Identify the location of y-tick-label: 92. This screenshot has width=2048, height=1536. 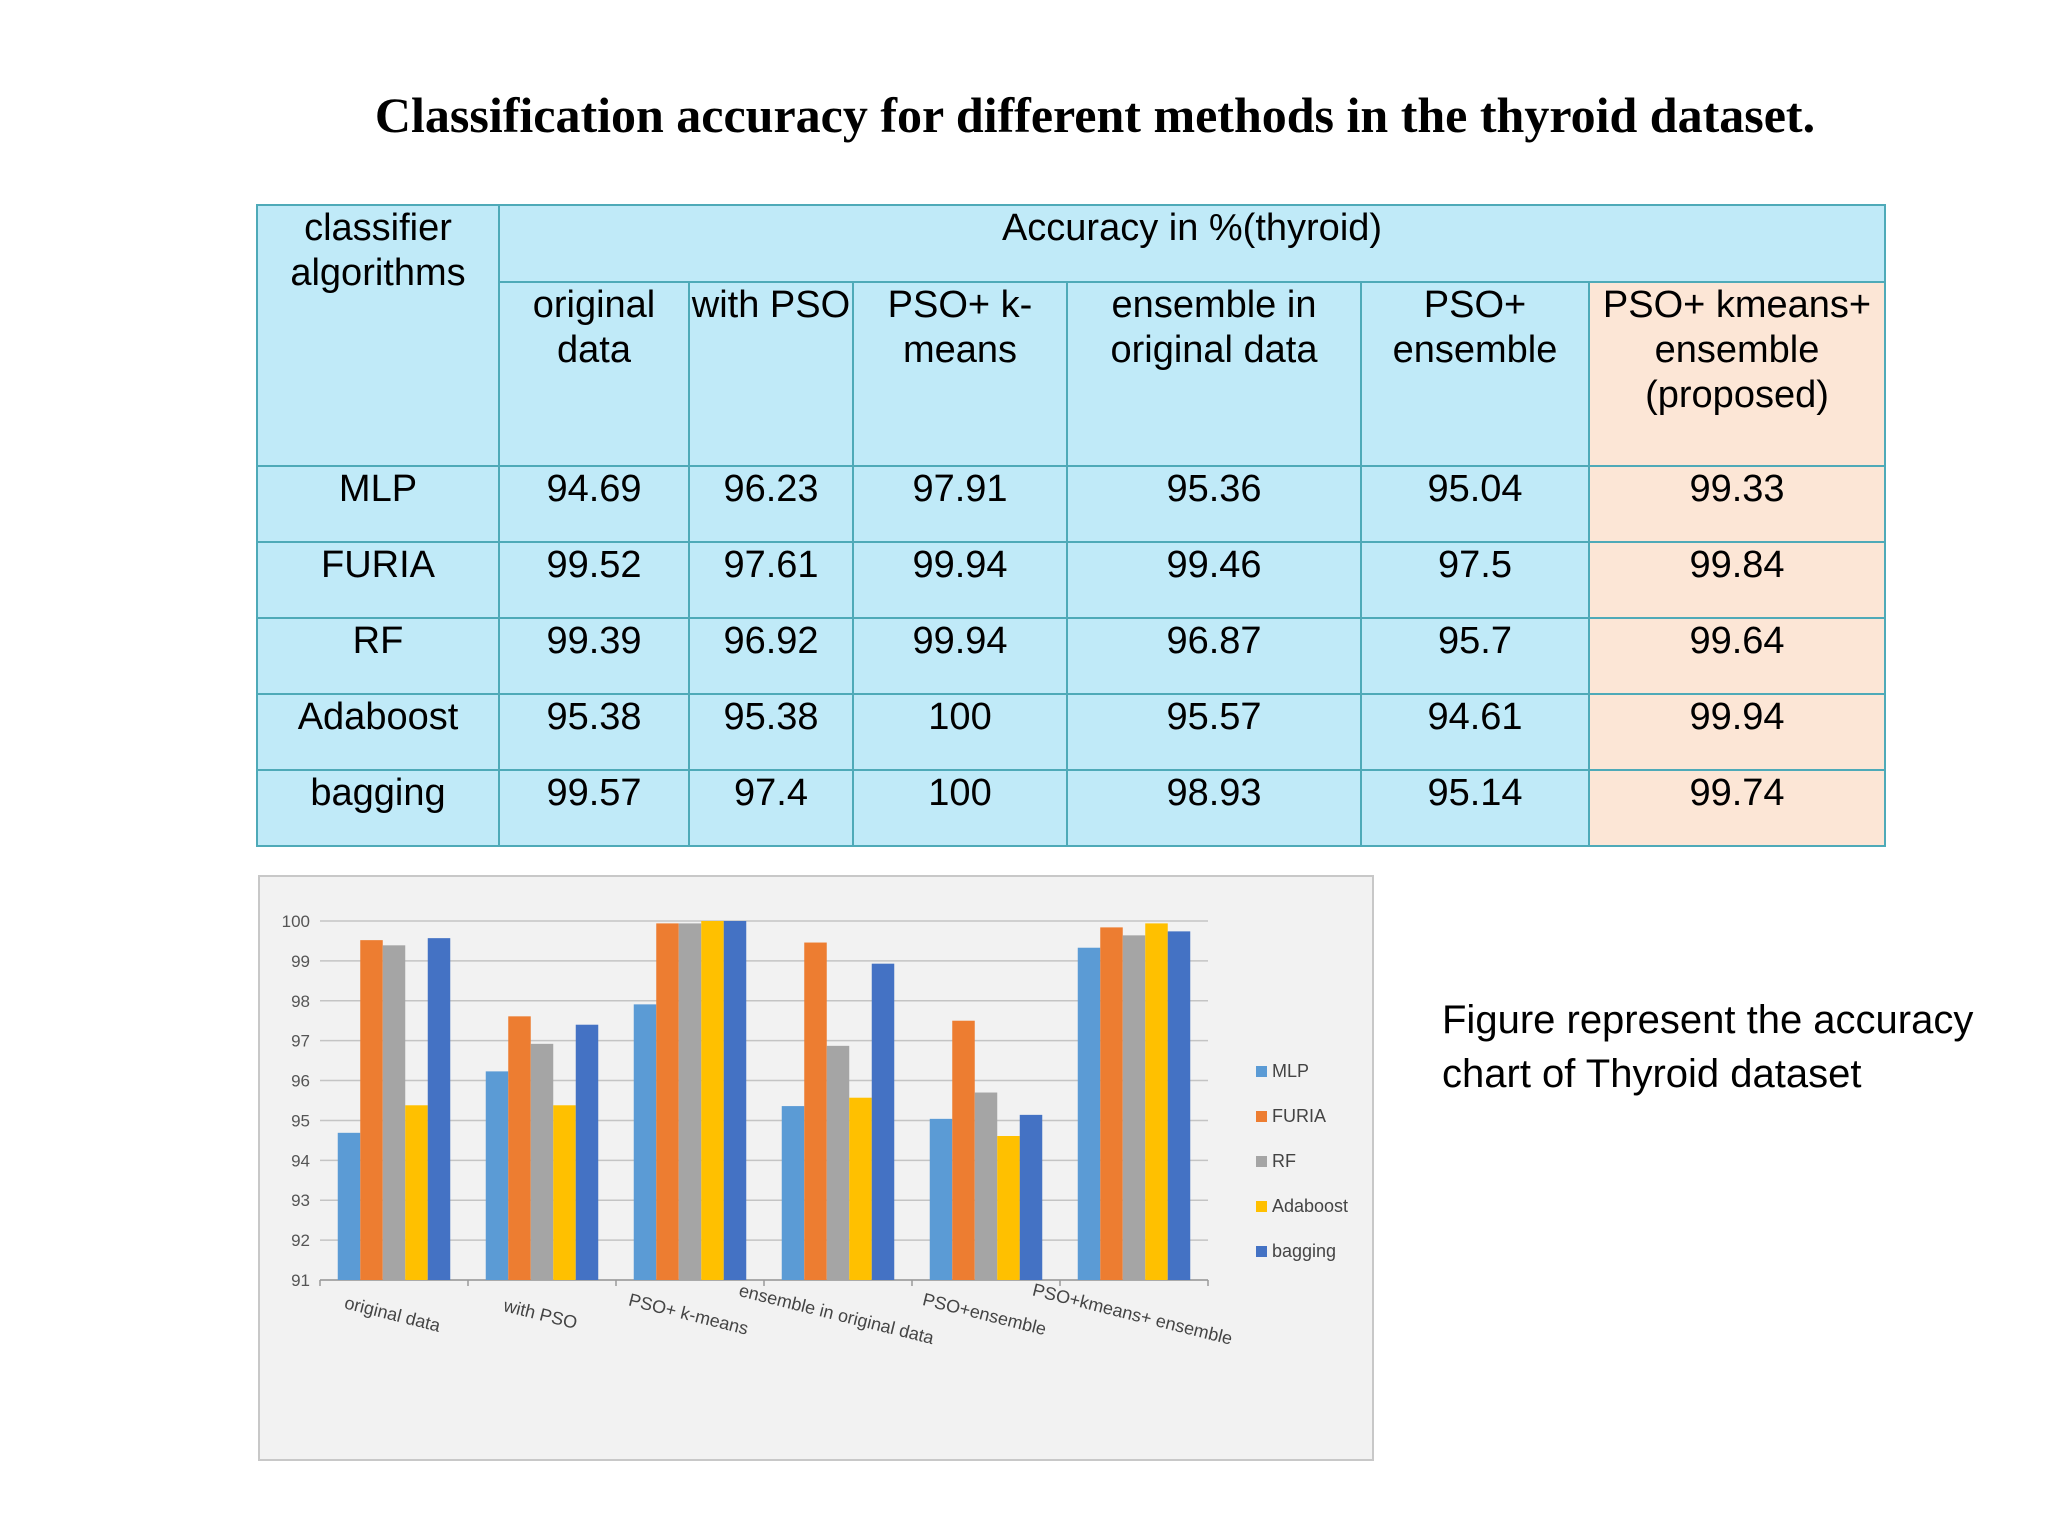
(300, 1240).